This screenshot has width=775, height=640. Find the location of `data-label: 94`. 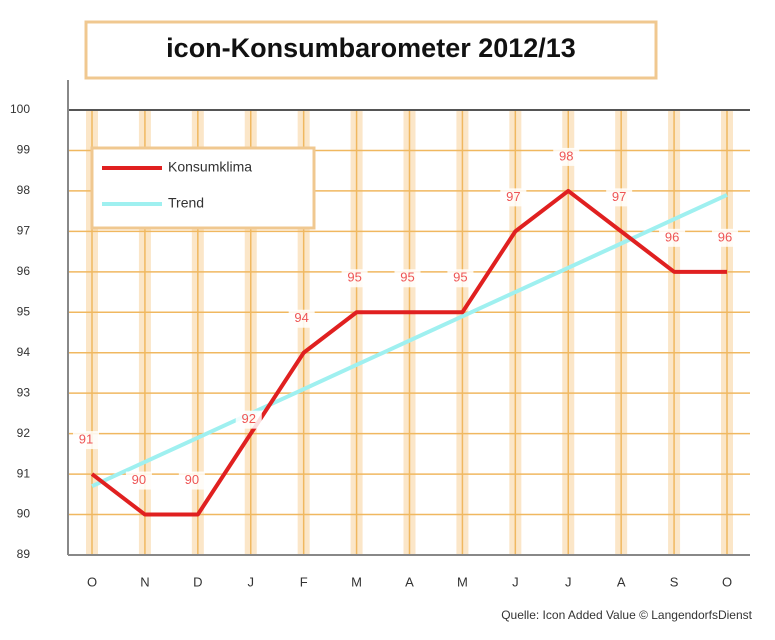

data-label: 94 is located at coordinates (301, 317).